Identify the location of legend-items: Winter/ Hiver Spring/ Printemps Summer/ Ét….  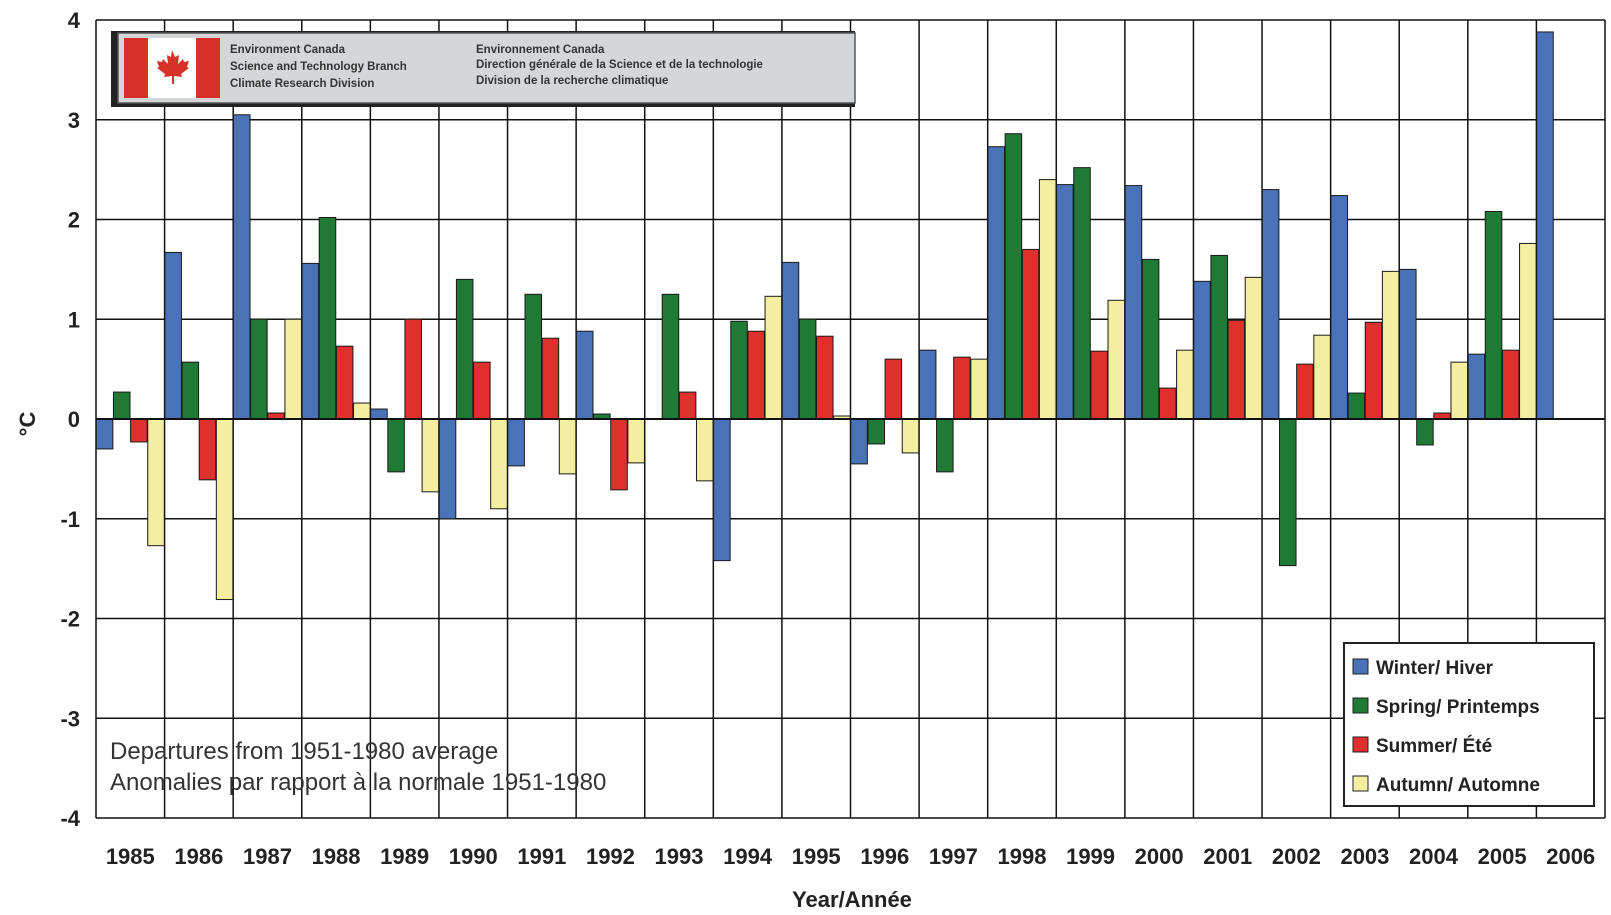
(1446, 727).